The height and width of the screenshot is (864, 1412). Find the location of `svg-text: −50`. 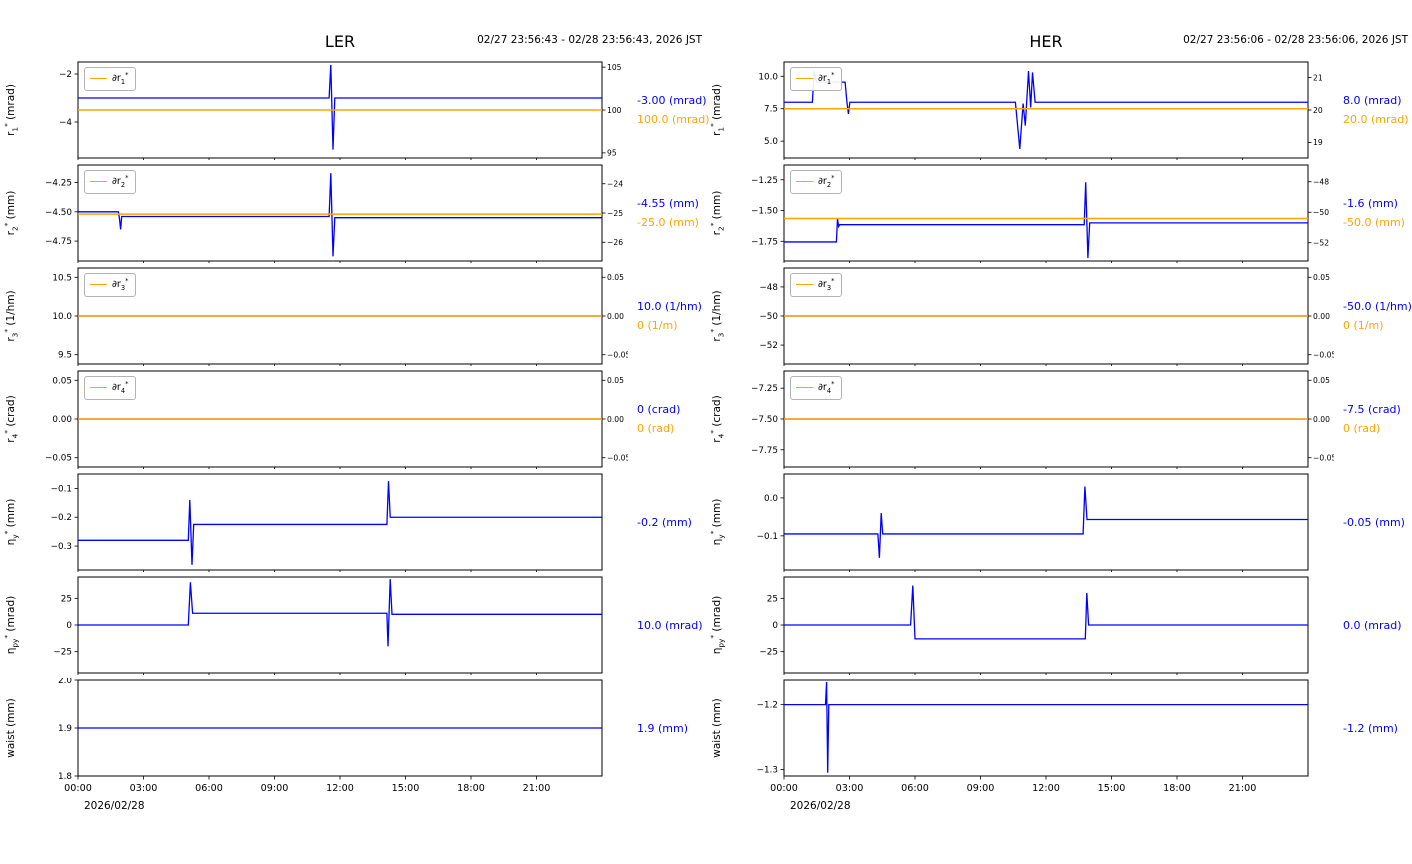

svg-text: −50 is located at coordinates (768, 317).